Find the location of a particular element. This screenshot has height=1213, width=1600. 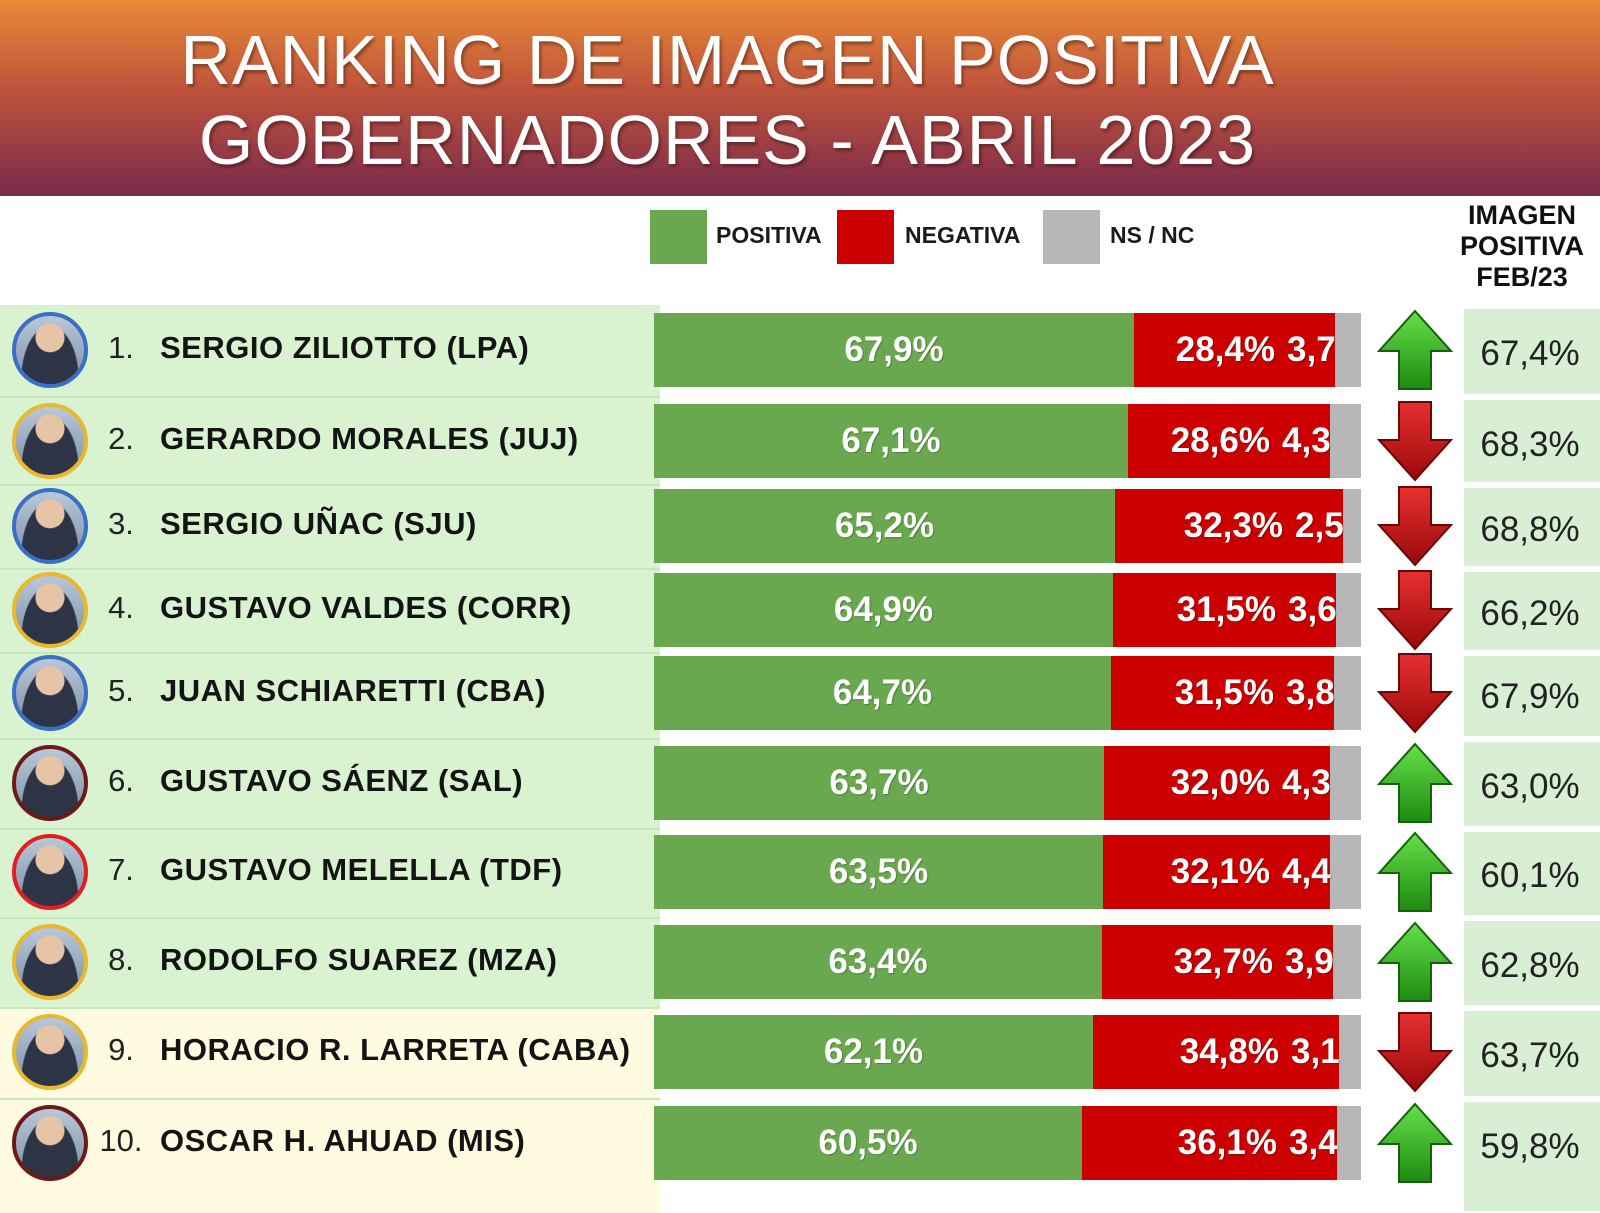

governor-name: GUSTAVO VALDES (CORR) is located at coordinates (366, 607).